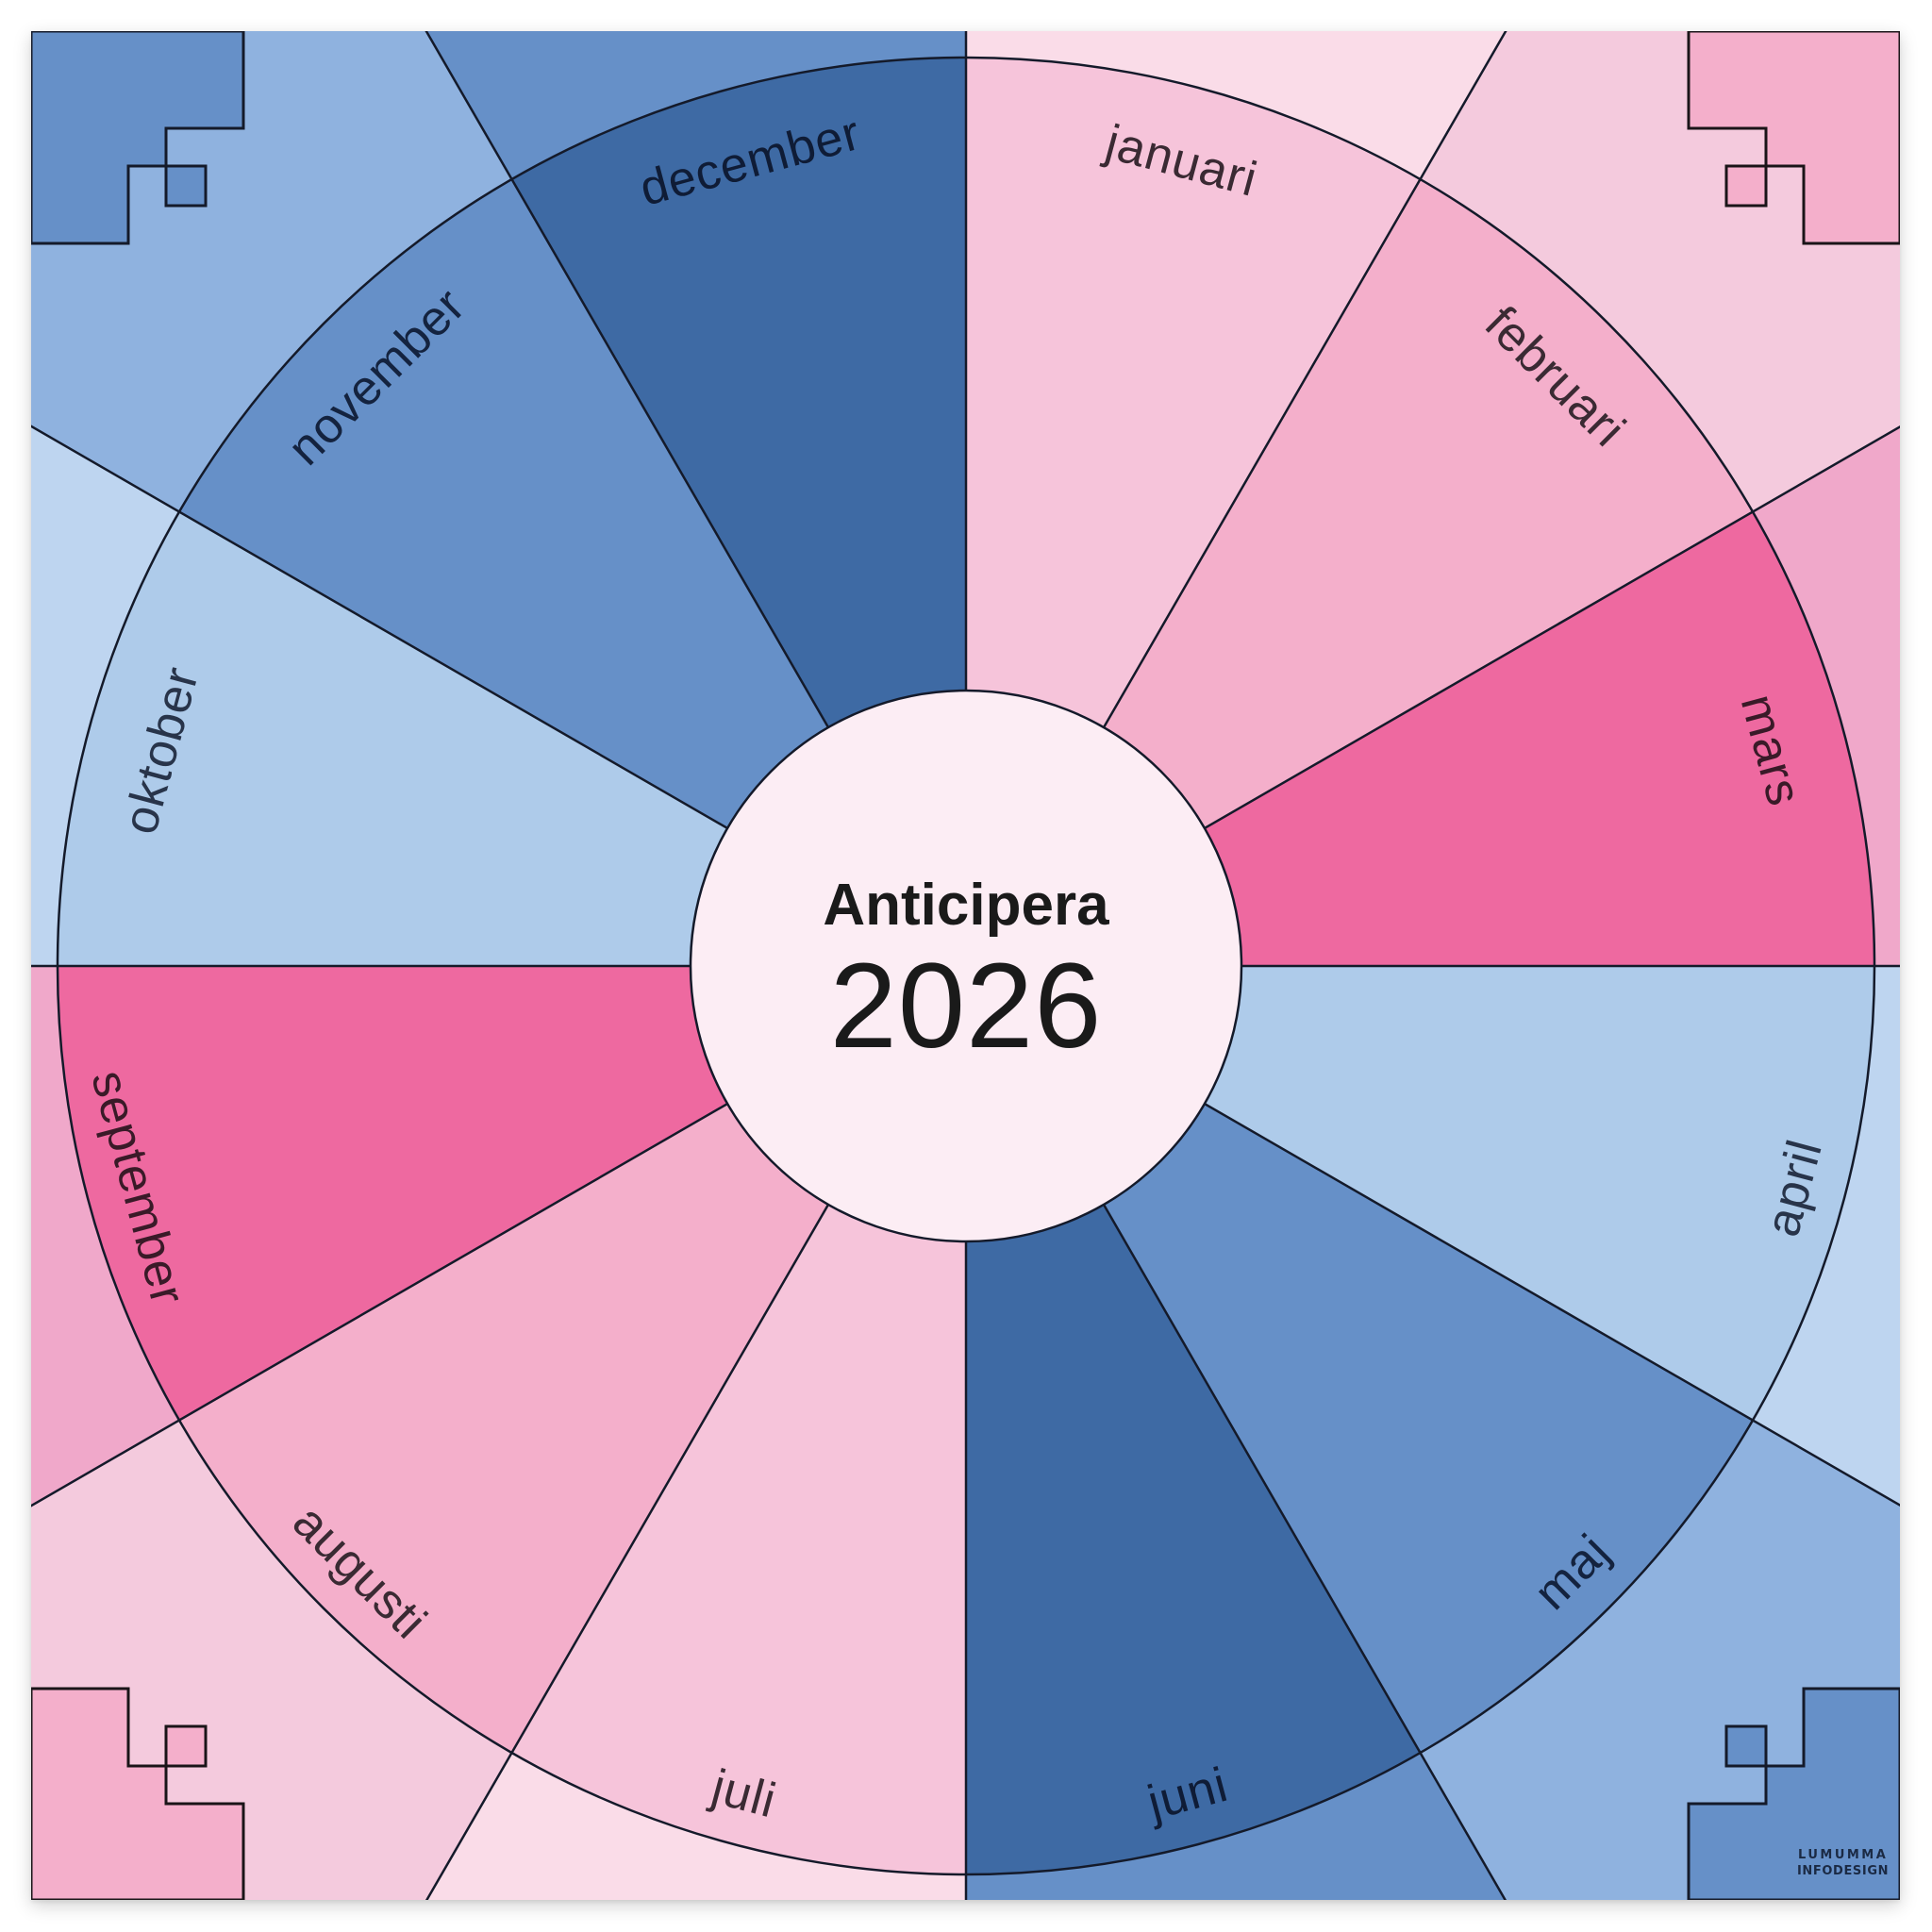  Describe the element at coordinates (1746, 1746) in the screenshot. I see `corner-square-bottom-right` at that location.